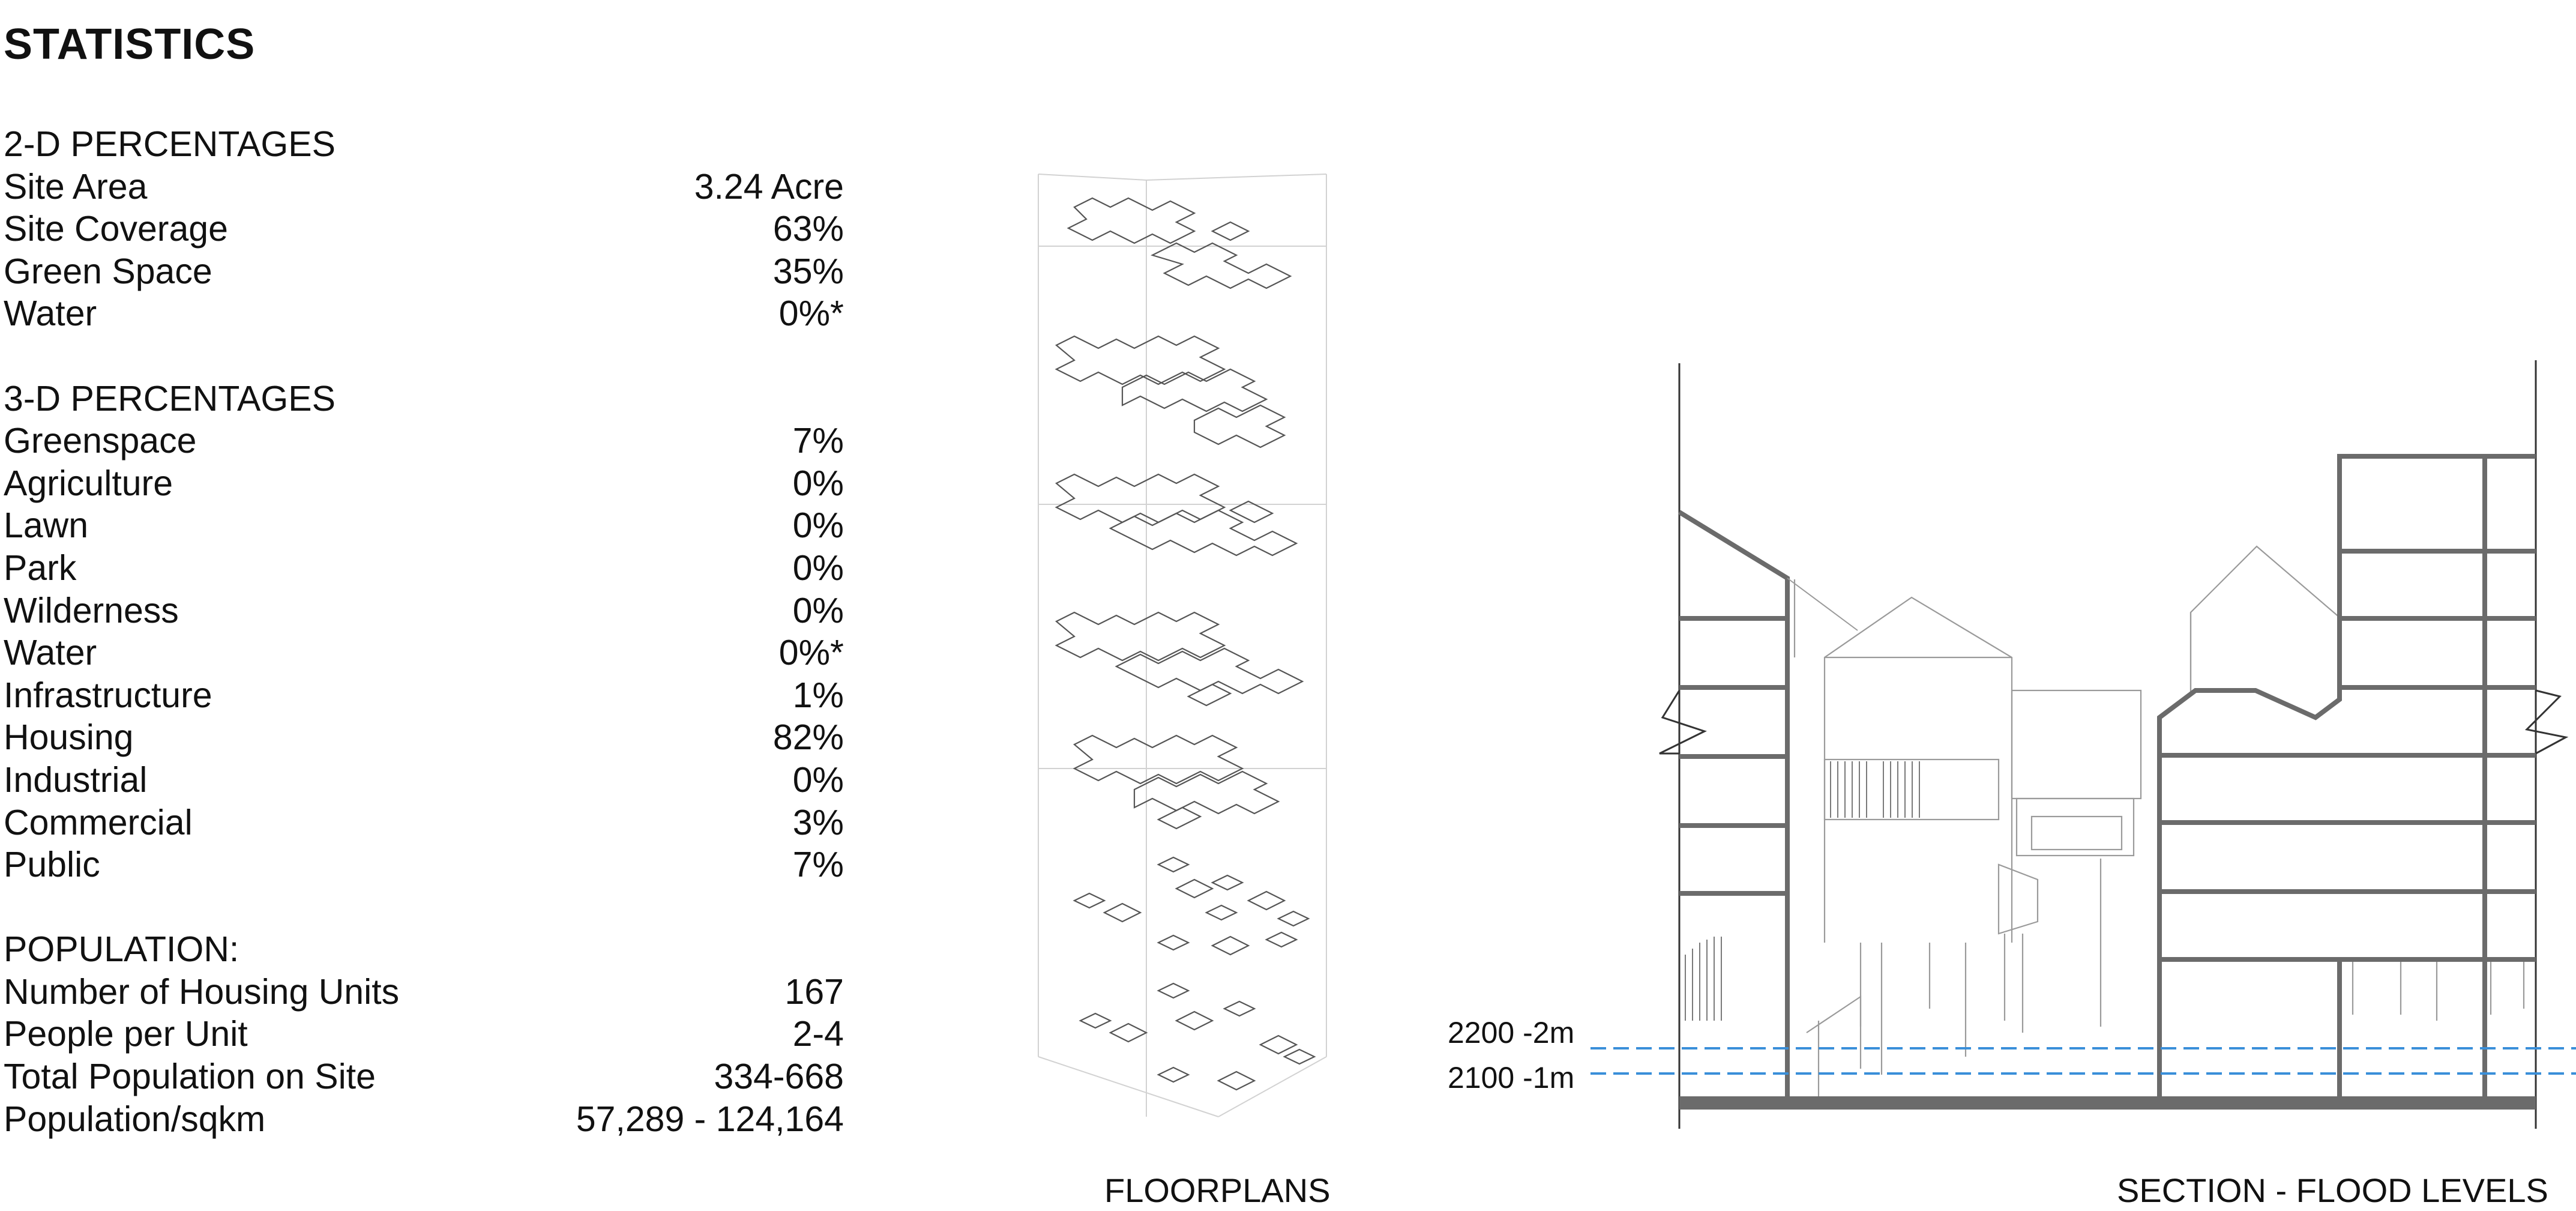 The image size is (2576, 1211). I want to click on floorplans-diagram, so click(1182, 645).